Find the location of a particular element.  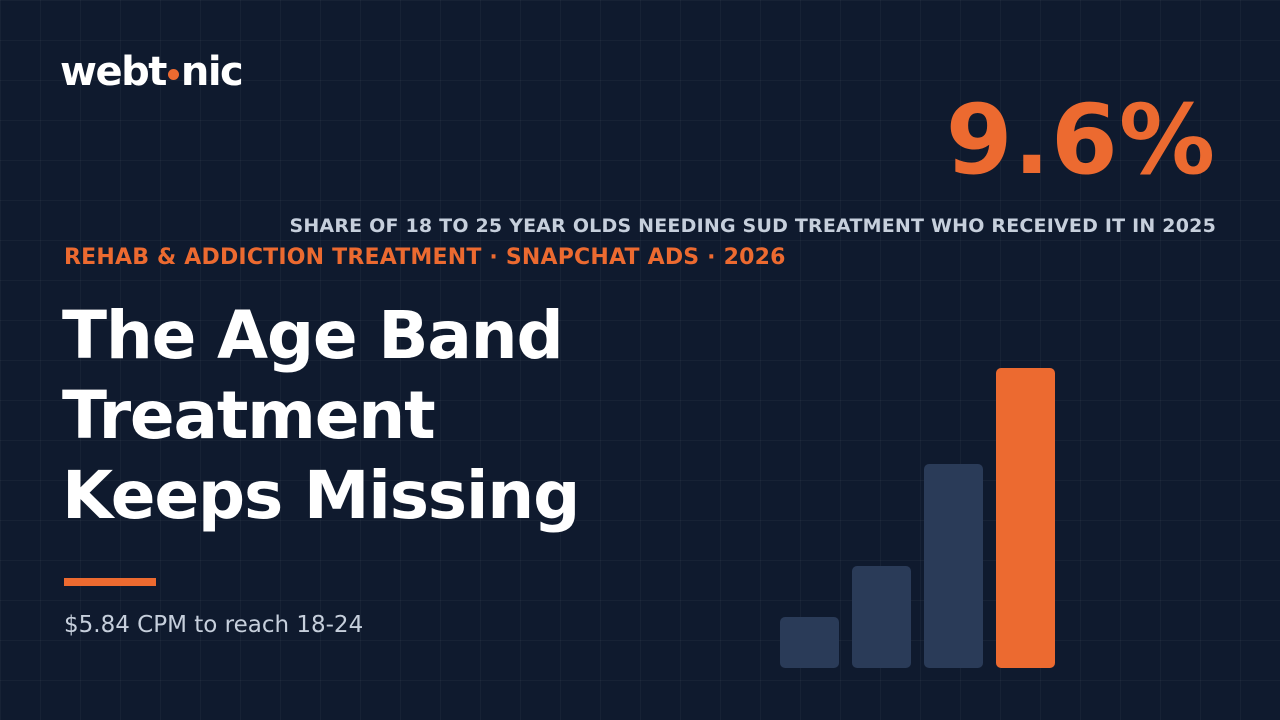

page-title: The Age Band Treatment Keeps Missing is located at coordinates (321, 416).